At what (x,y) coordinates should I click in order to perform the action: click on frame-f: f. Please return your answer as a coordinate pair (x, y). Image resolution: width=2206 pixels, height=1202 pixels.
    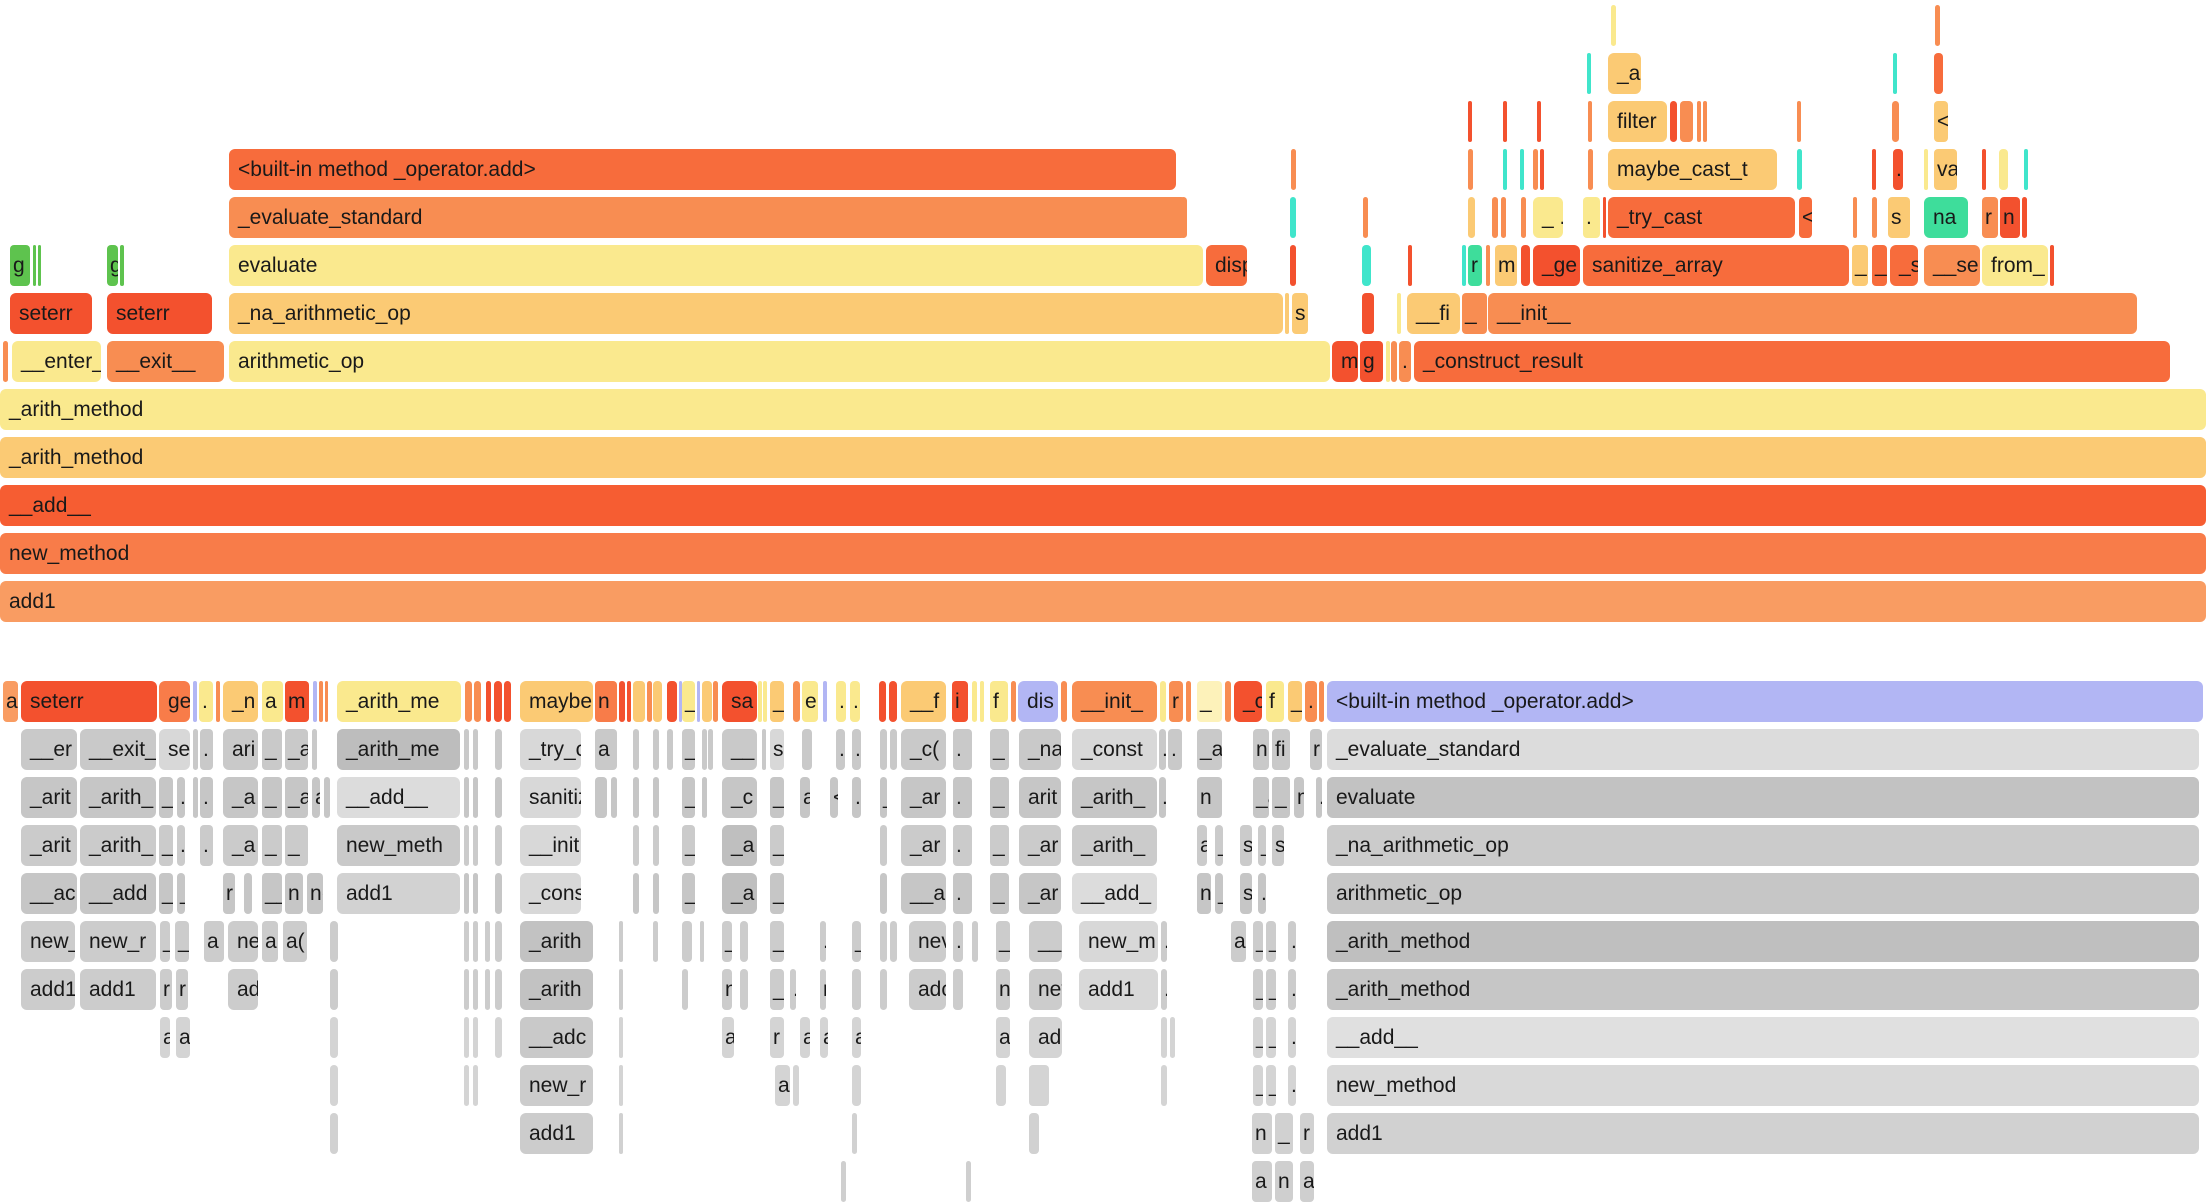
    Looking at the image, I should click on (1275, 701).